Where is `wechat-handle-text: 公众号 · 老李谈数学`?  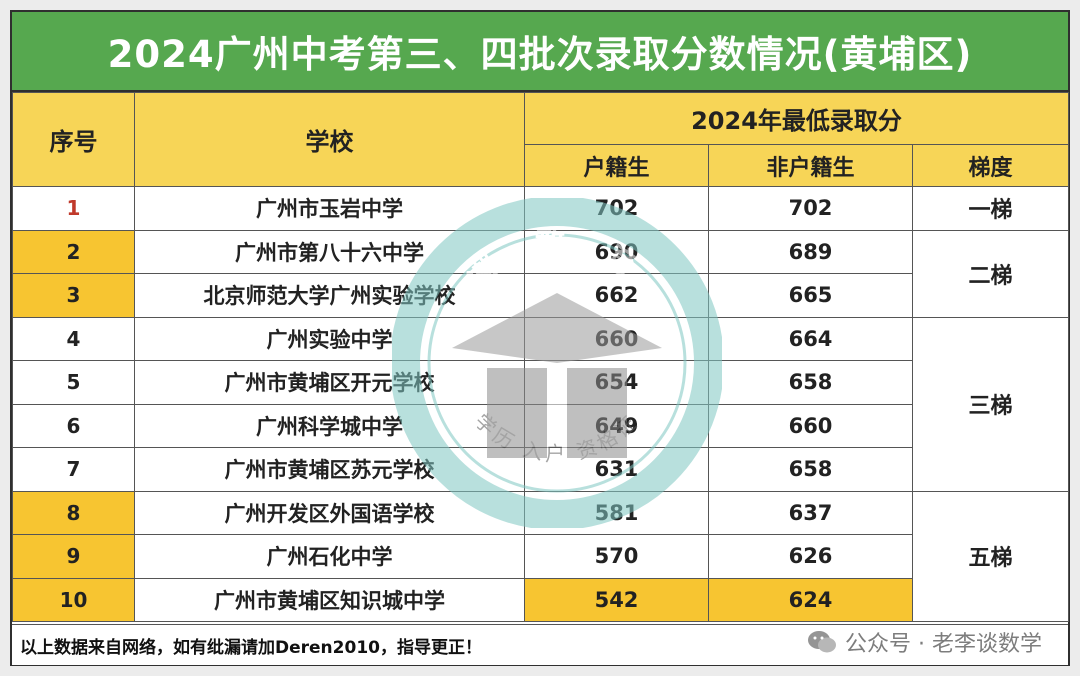 wechat-handle-text: 公众号 · 老李谈数学 is located at coordinates (943, 644).